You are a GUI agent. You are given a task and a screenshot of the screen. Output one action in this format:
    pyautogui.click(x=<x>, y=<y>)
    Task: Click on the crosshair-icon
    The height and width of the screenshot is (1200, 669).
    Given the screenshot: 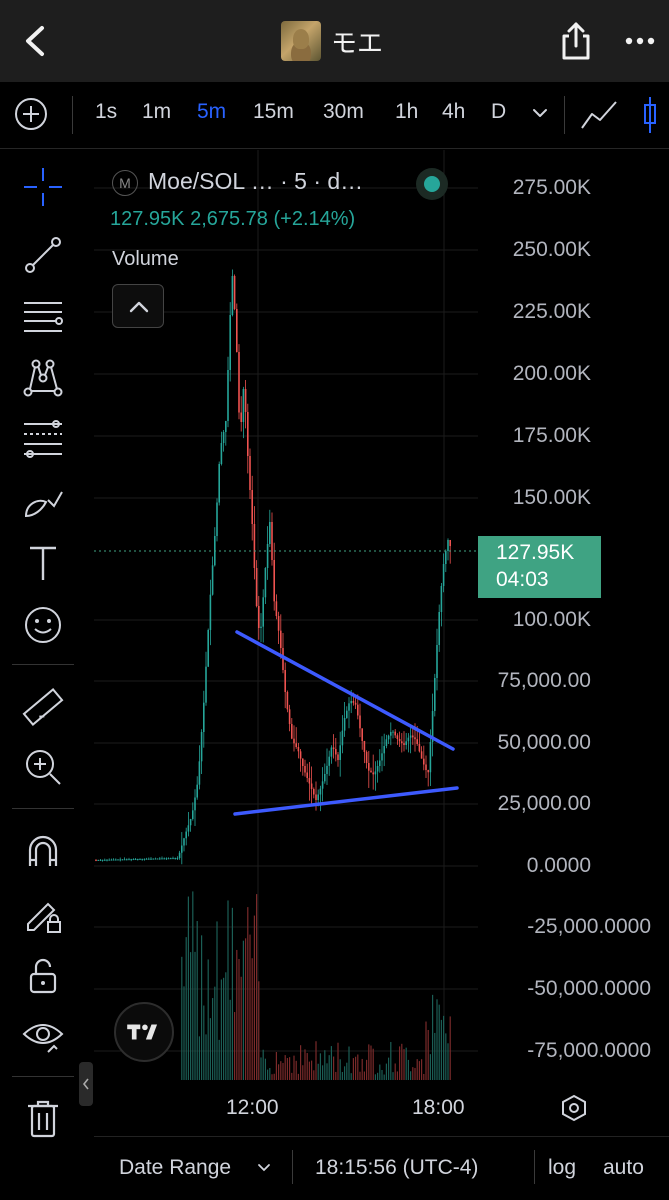 What is the action you would take?
    pyautogui.click(x=43, y=187)
    